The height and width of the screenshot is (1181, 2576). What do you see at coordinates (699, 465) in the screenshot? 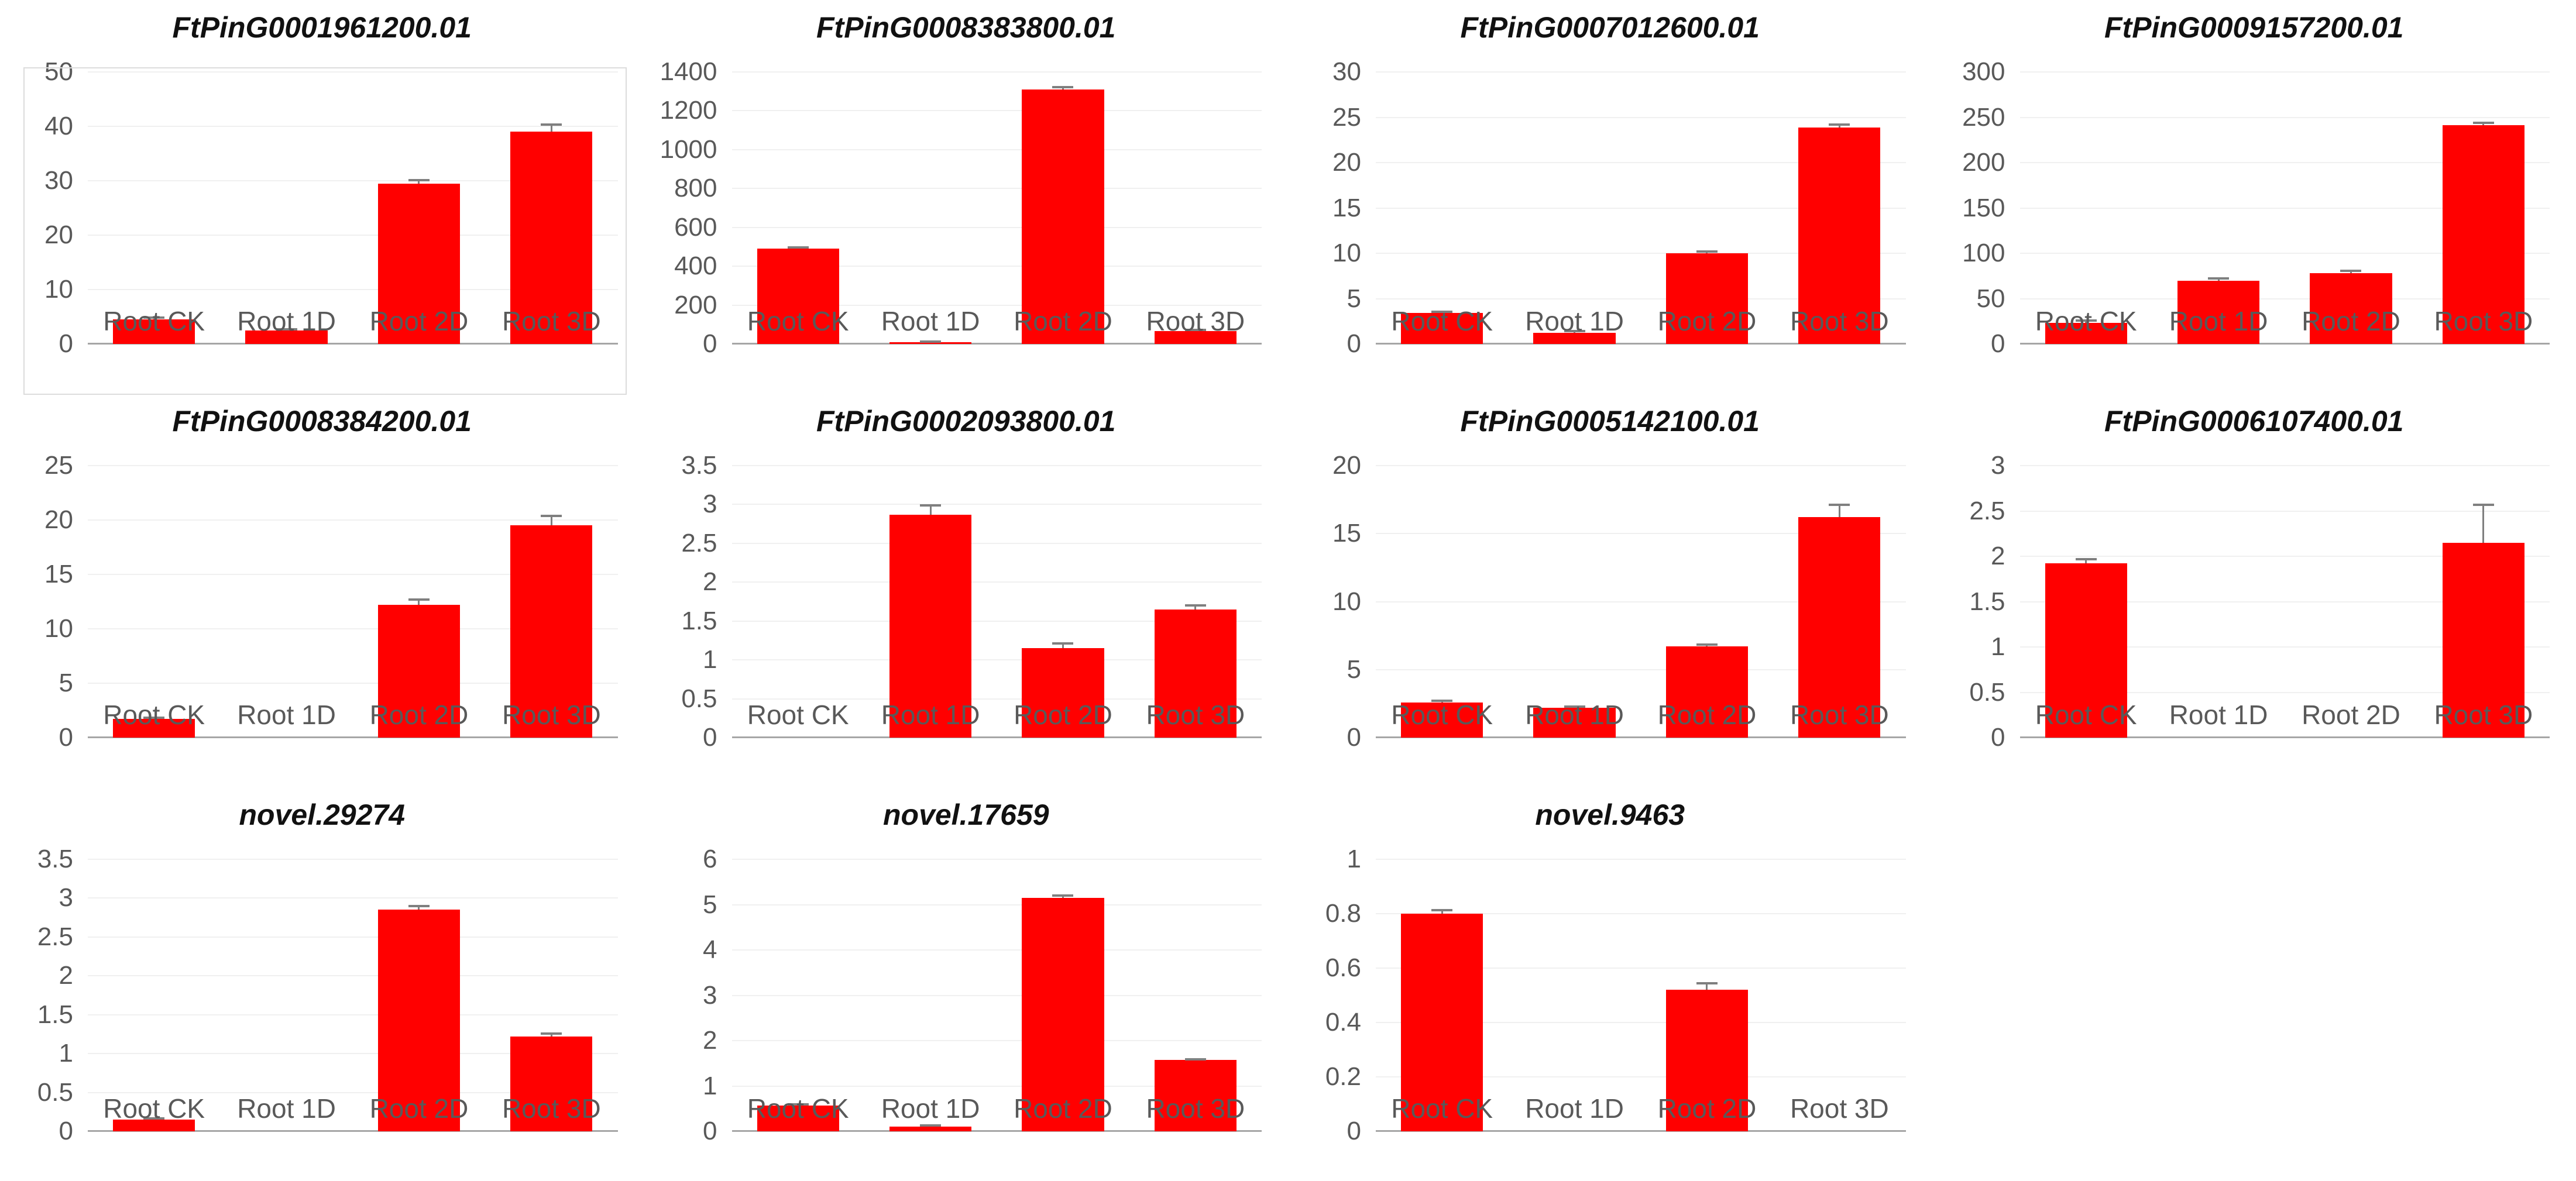
I see `y-axis-tick-label: 3.5` at bounding box center [699, 465].